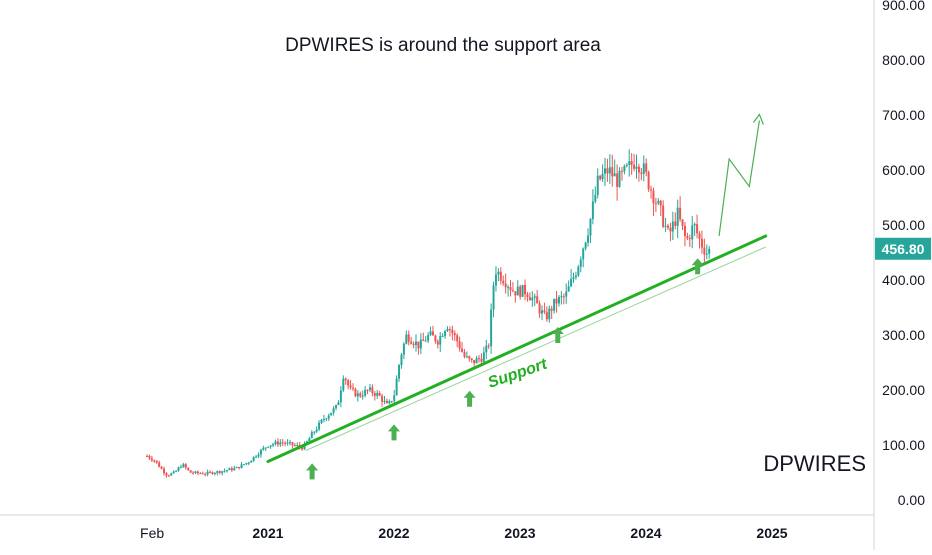 Image resolution: width=932 pixels, height=555 pixels. What do you see at coordinates (814, 463) in the screenshot?
I see `symbol-watermark: DPWIRES` at bounding box center [814, 463].